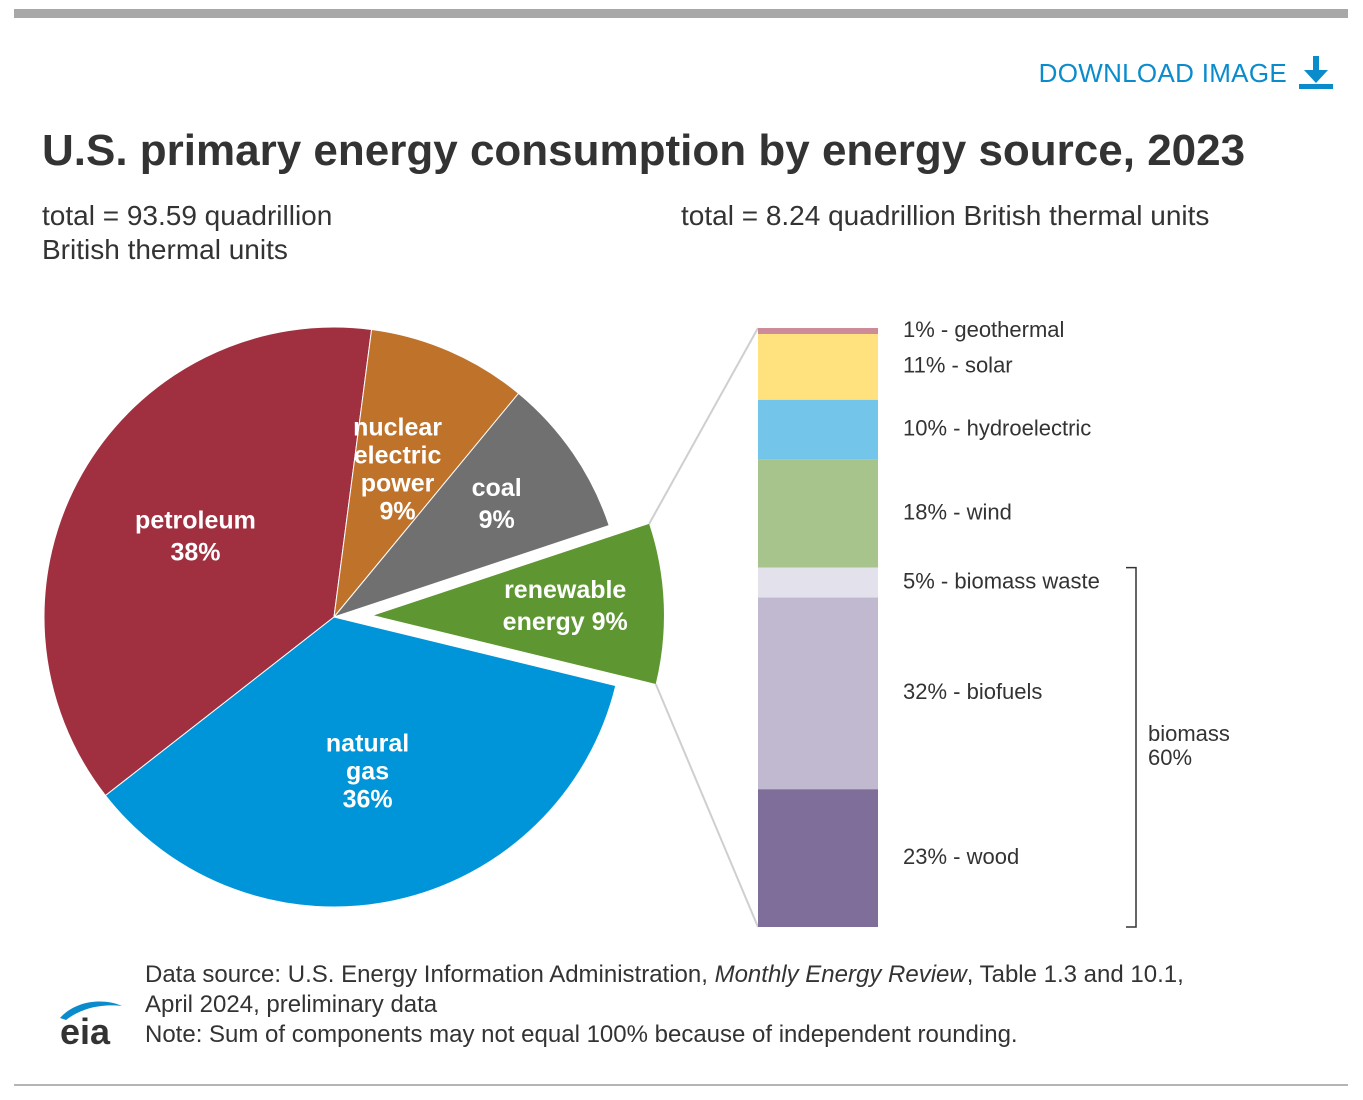  What do you see at coordinates (398, 455) in the screenshot?
I see `pie-slice-nuclear-label: electric` at bounding box center [398, 455].